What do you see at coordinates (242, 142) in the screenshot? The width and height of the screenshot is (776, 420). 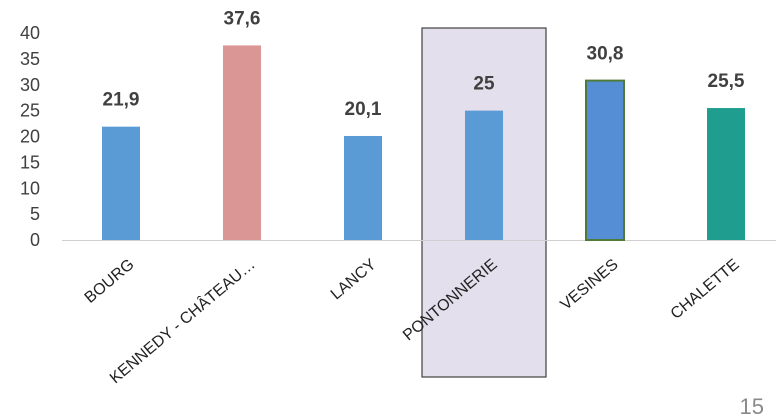 I see `bar-kennedy-chateau` at bounding box center [242, 142].